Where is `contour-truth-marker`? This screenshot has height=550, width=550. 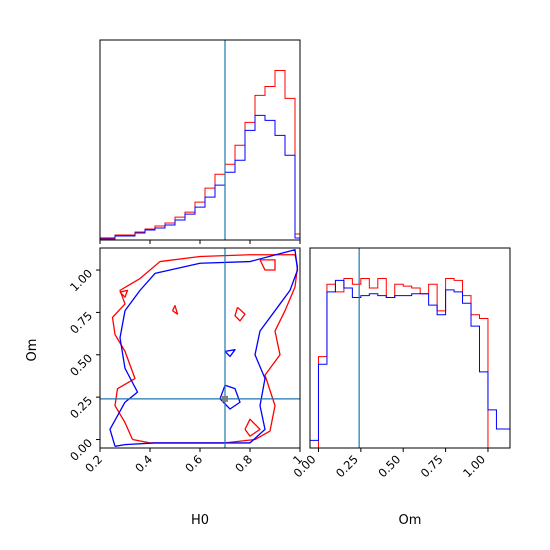
contour-truth-marker is located at coordinates (225, 398).